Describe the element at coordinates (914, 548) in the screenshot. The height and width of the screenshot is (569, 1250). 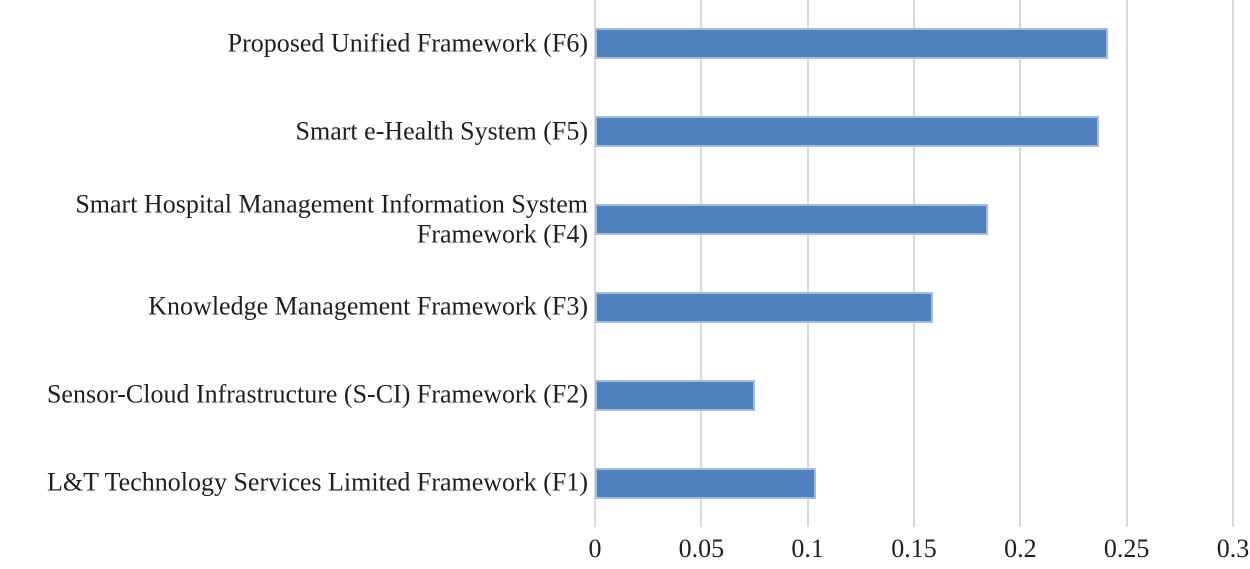
I see `x-tick-label: 0.15` at that location.